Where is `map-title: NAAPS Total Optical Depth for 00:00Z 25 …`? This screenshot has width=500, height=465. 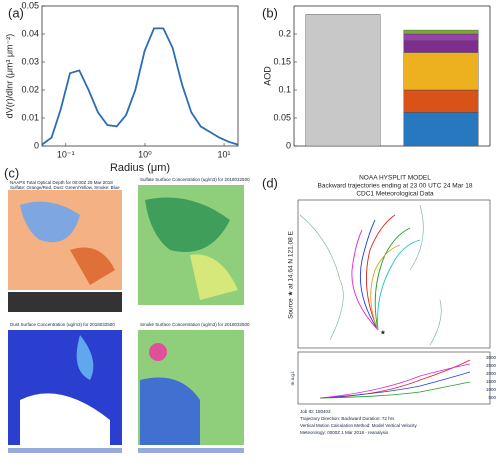 map-title: NAAPS Total Optical Depth for 00:00Z 25 … is located at coordinates (61, 182).